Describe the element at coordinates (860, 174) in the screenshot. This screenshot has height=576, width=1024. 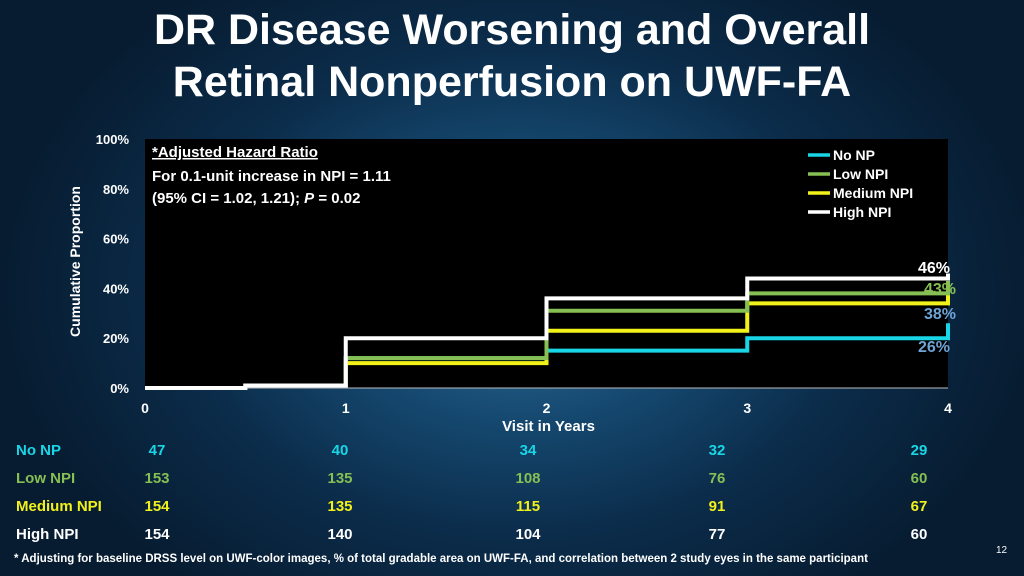
I see `legend-label: Low NPI` at that location.